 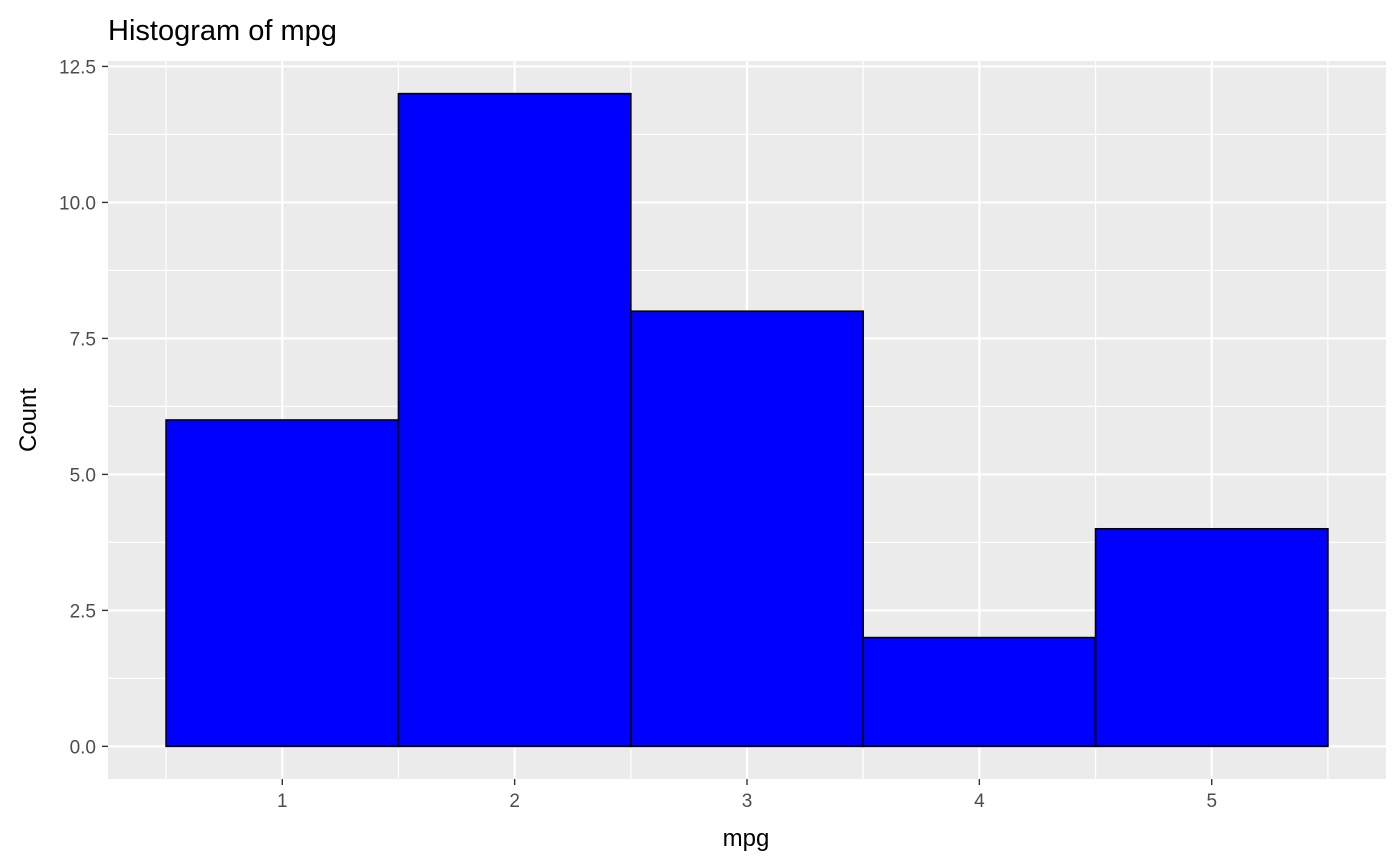 I want to click on x-axis-title: mpg, so click(x=746, y=838).